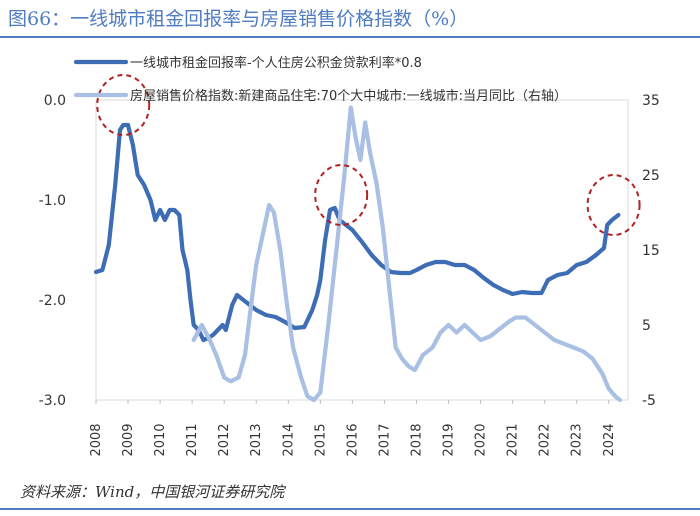 The height and width of the screenshot is (516, 700). Describe the element at coordinates (545, 439) in the screenshot. I see `x-tick-label: 2022` at that location.